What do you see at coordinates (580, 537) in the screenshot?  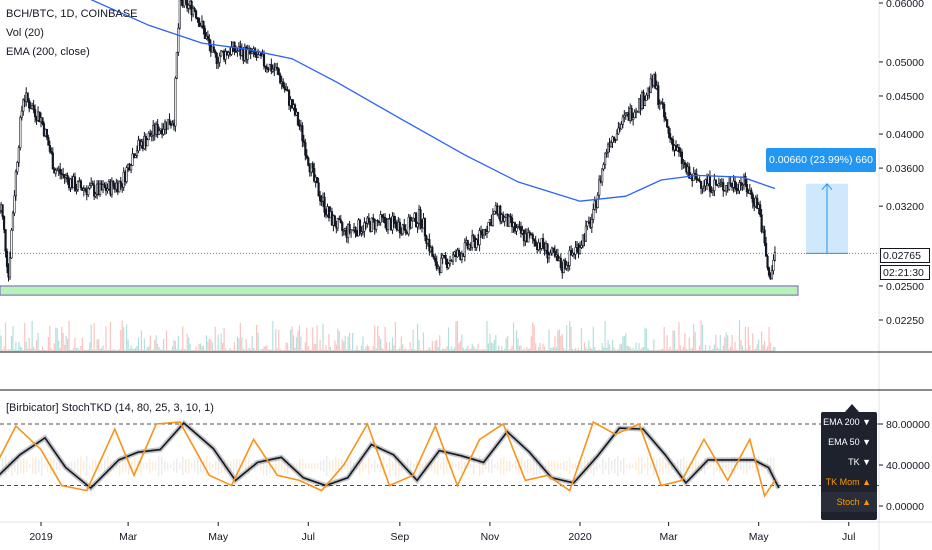 I see `time-tick-label: 2020` at bounding box center [580, 537].